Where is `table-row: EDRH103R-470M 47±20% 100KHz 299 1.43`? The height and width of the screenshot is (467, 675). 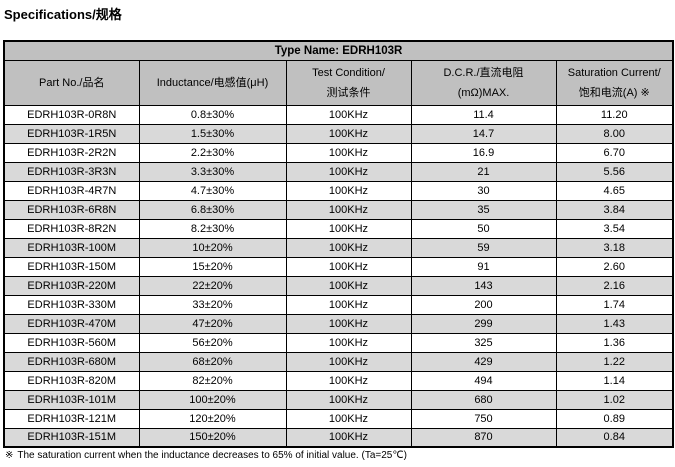
table-row: EDRH103R-470M 47±20% 100KHz 299 1.43 is located at coordinates (338, 323).